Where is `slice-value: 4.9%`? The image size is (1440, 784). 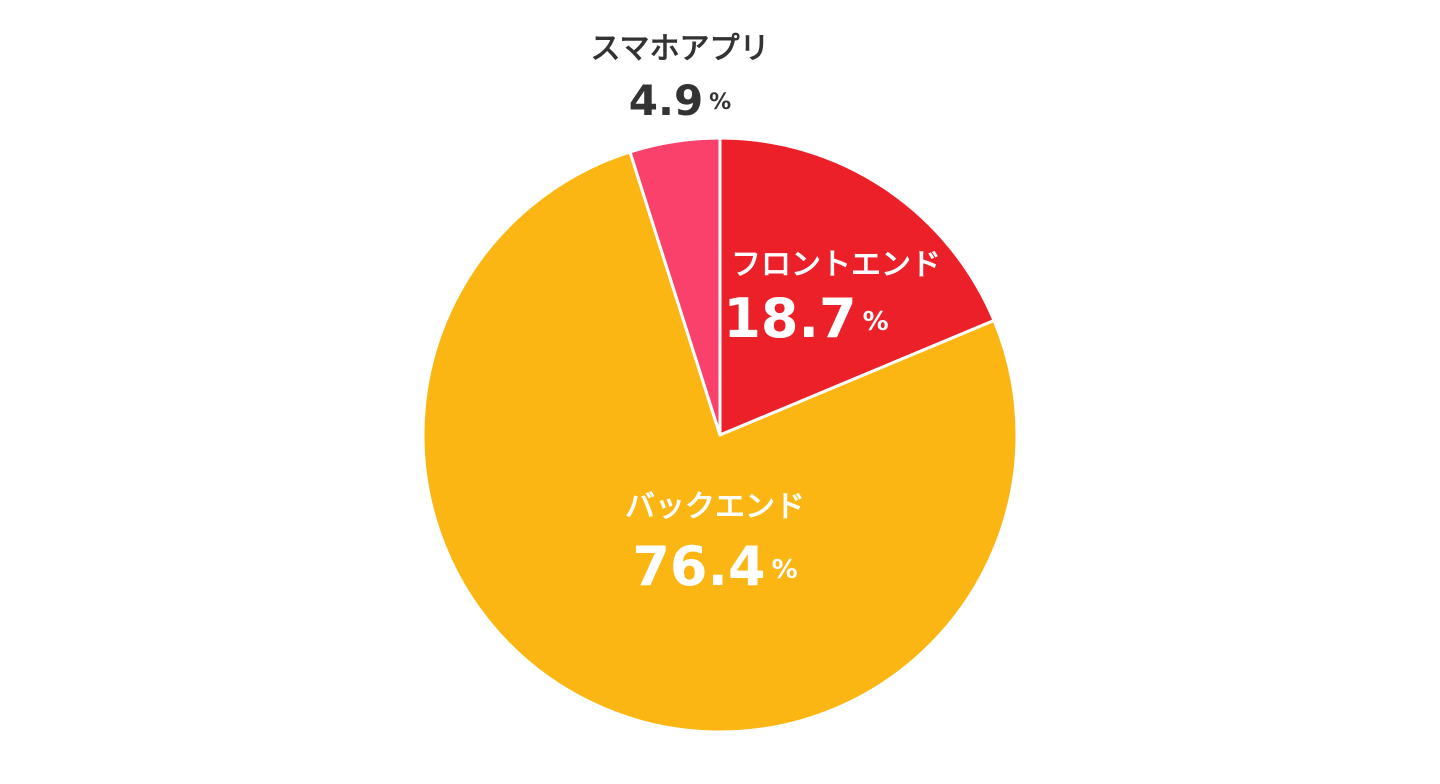
slice-value: 4.9% is located at coordinates (680, 100).